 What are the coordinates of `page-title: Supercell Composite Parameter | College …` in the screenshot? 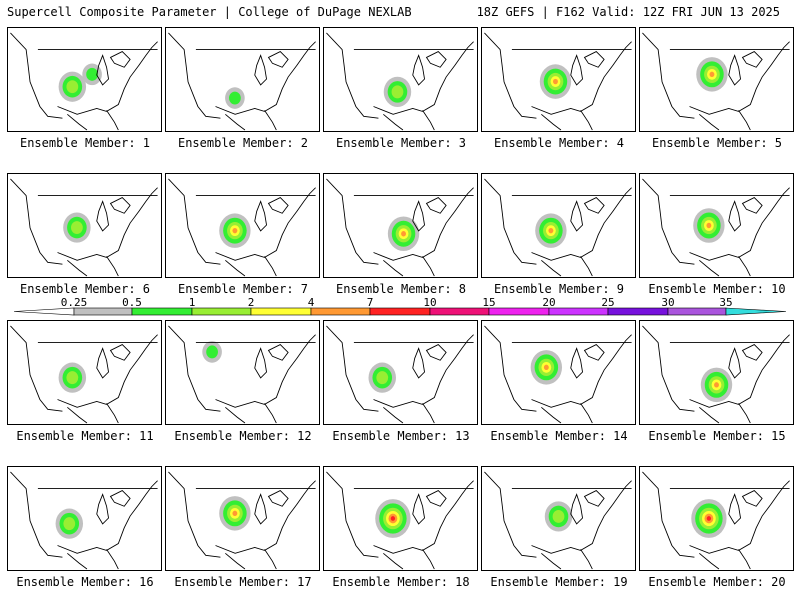 It's located at (209, 12).